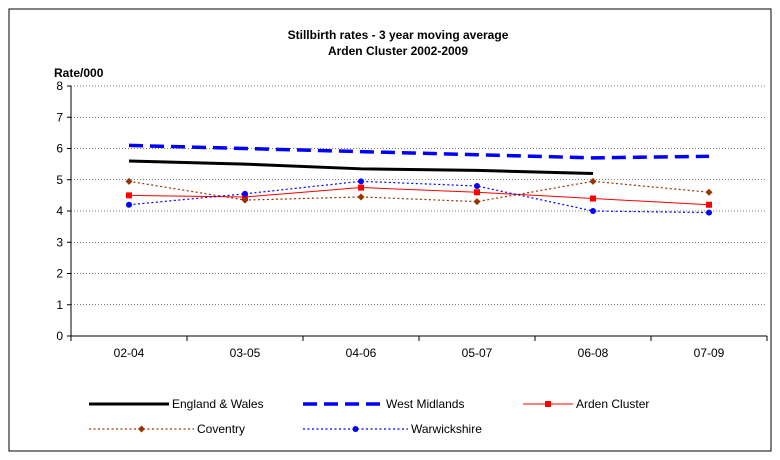  I want to click on legend-label: Warwickshire, so click(446, 429).